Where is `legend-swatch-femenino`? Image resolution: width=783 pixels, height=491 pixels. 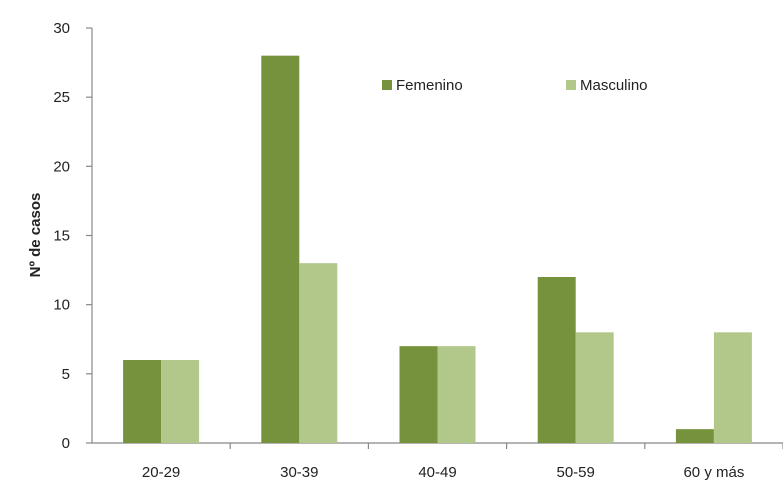
legend-swatch-femenino is located at coordinates (387, 85).